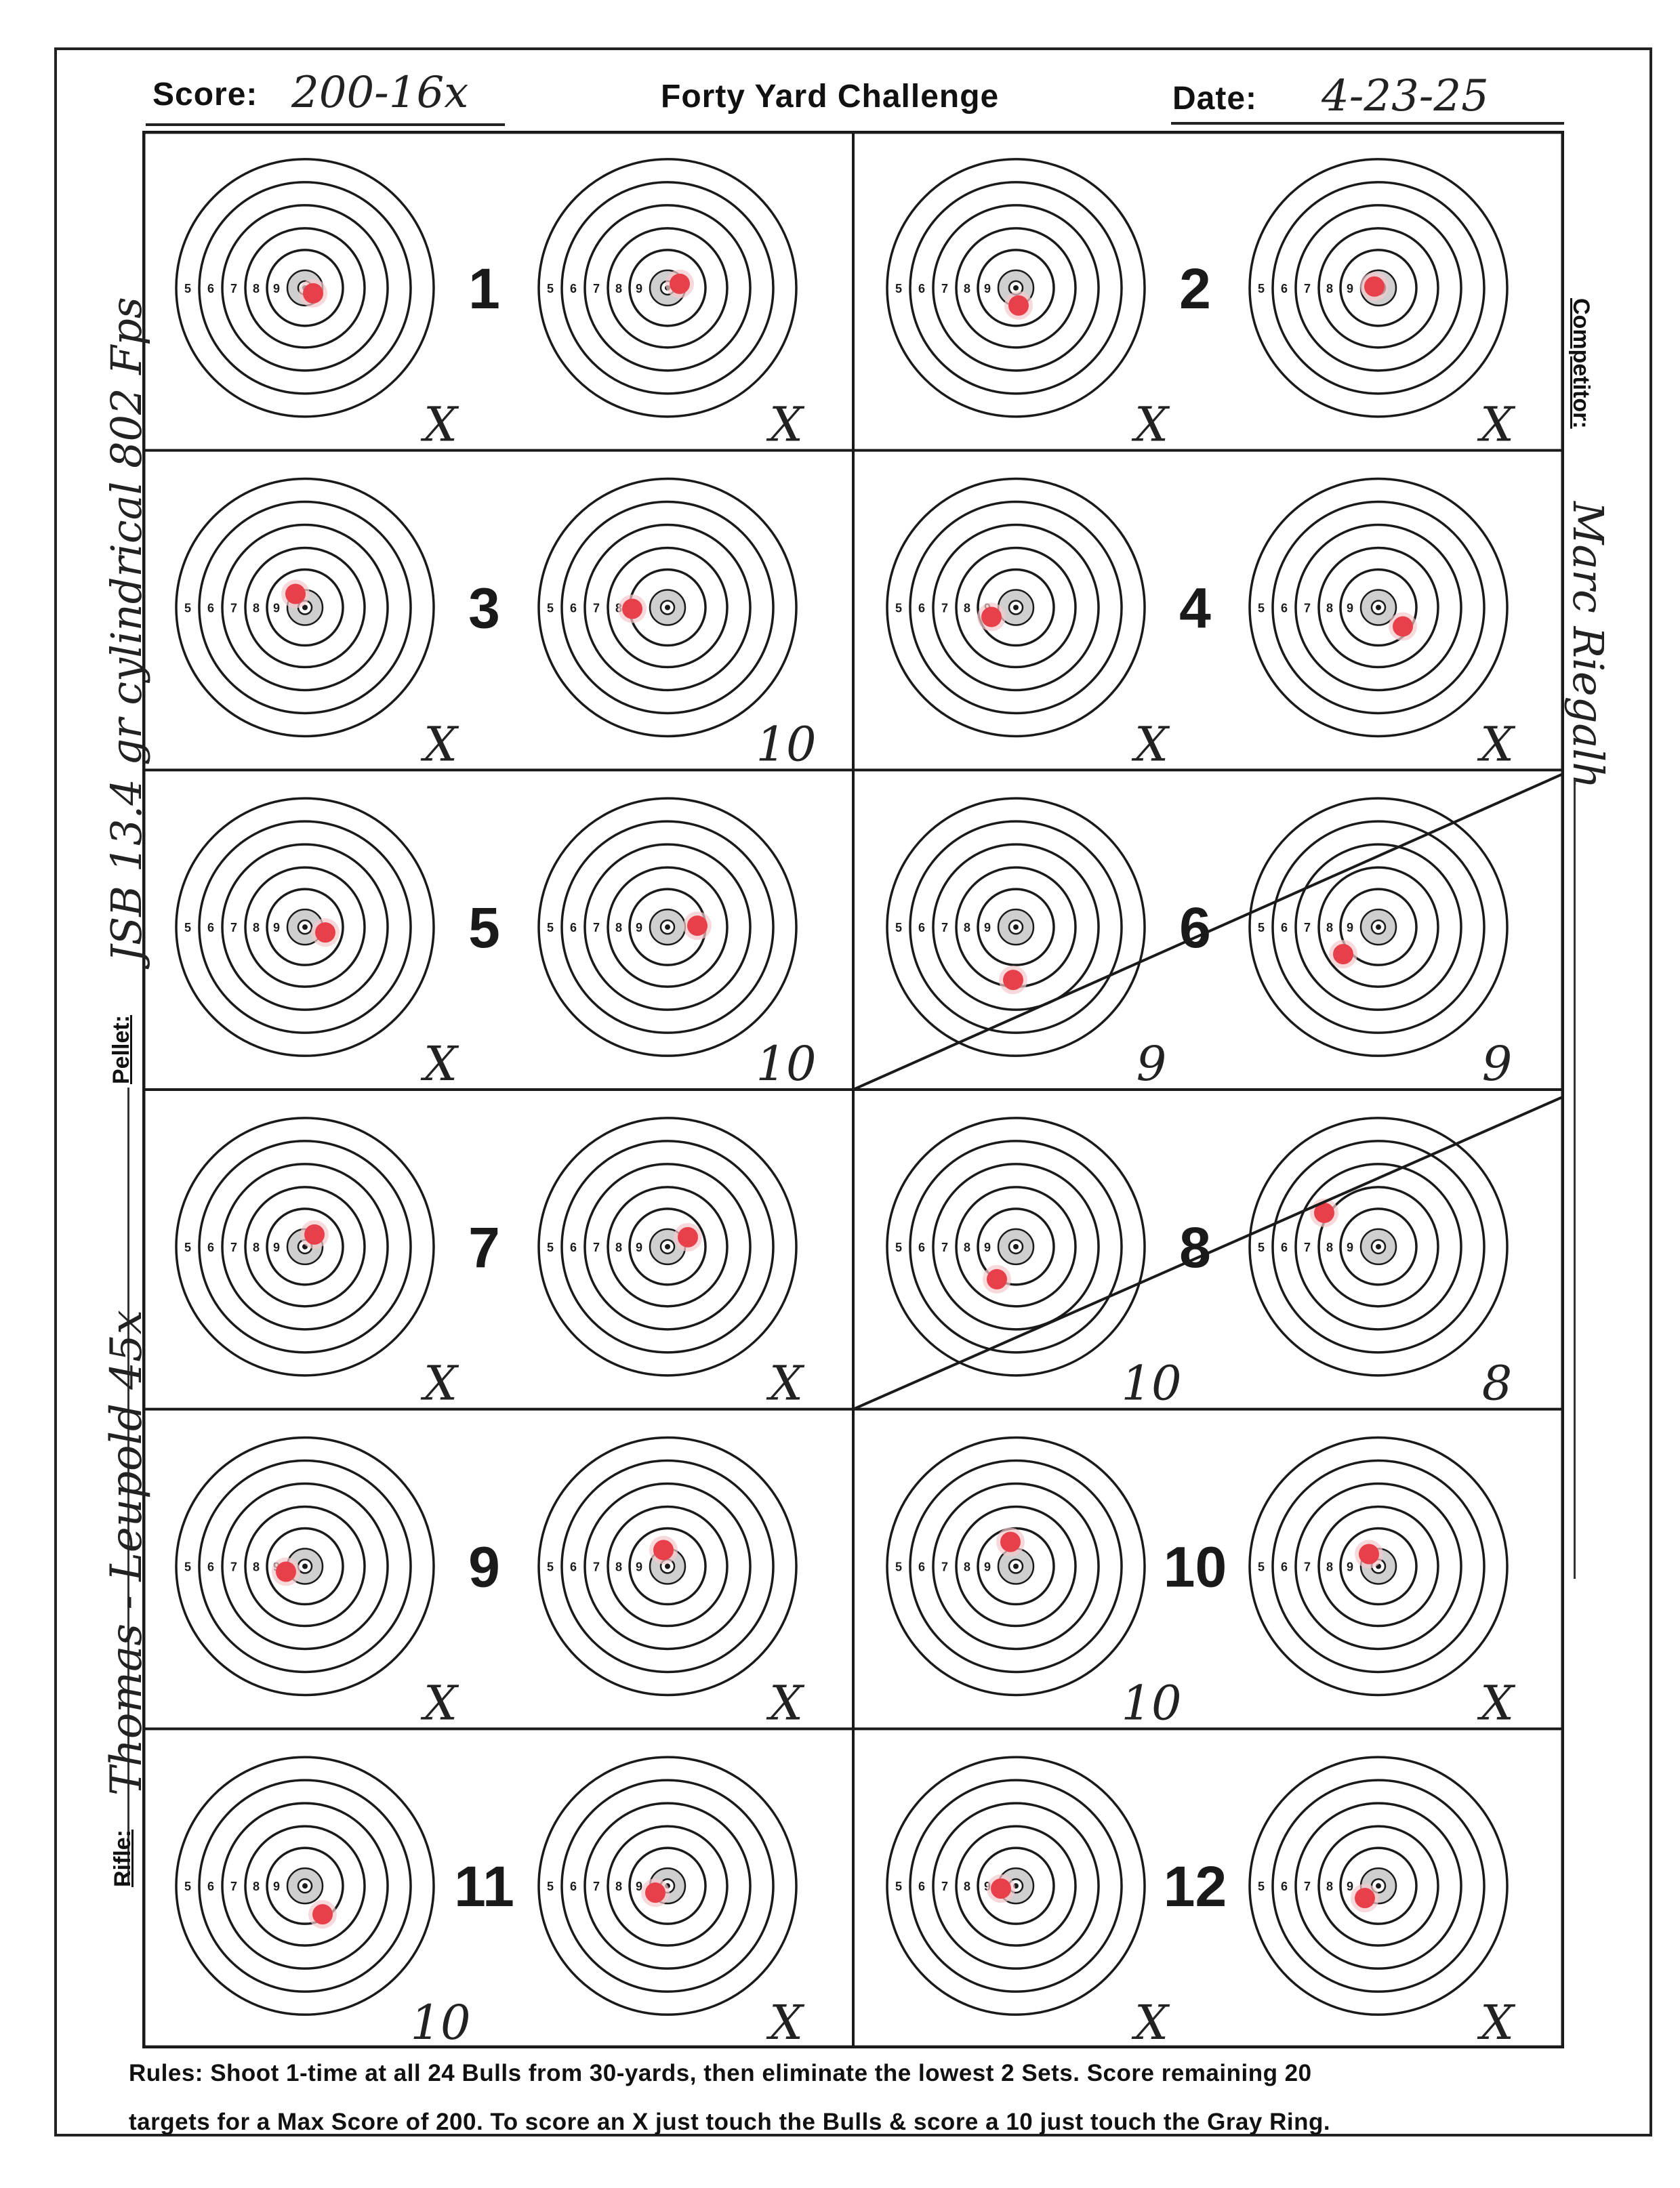 This screenshot has width=1680, height=2188. Describe the element at coordinates (484, 1567) in the screenshot. I see `card-number: 9` at that location.